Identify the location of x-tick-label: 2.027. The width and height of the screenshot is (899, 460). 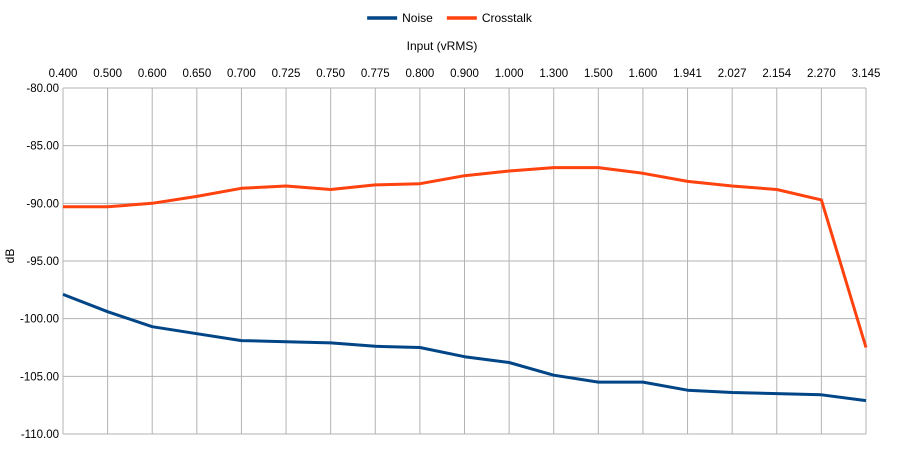
(732, 74).